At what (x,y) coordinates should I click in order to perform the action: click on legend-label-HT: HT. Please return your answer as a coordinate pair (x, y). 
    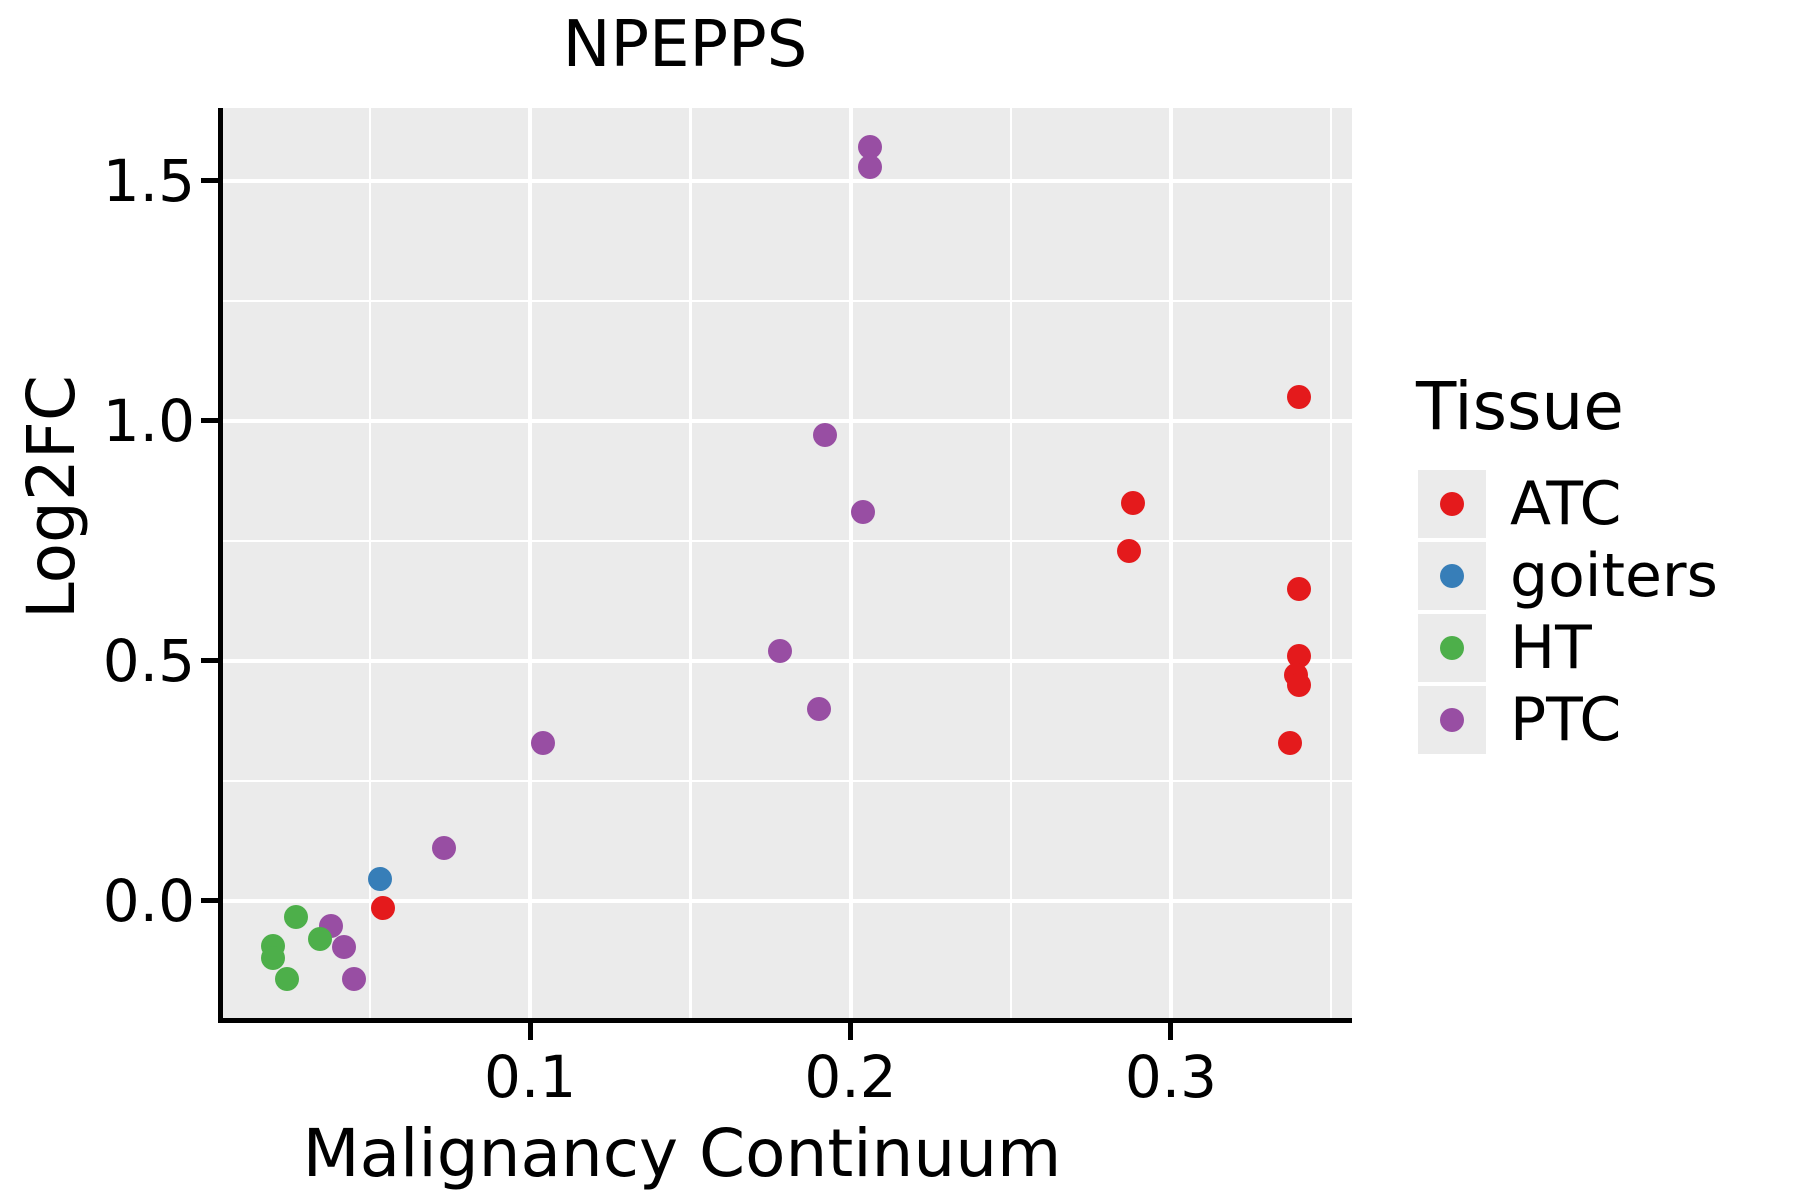
    Looking at the image, I should click on (1551, 648).